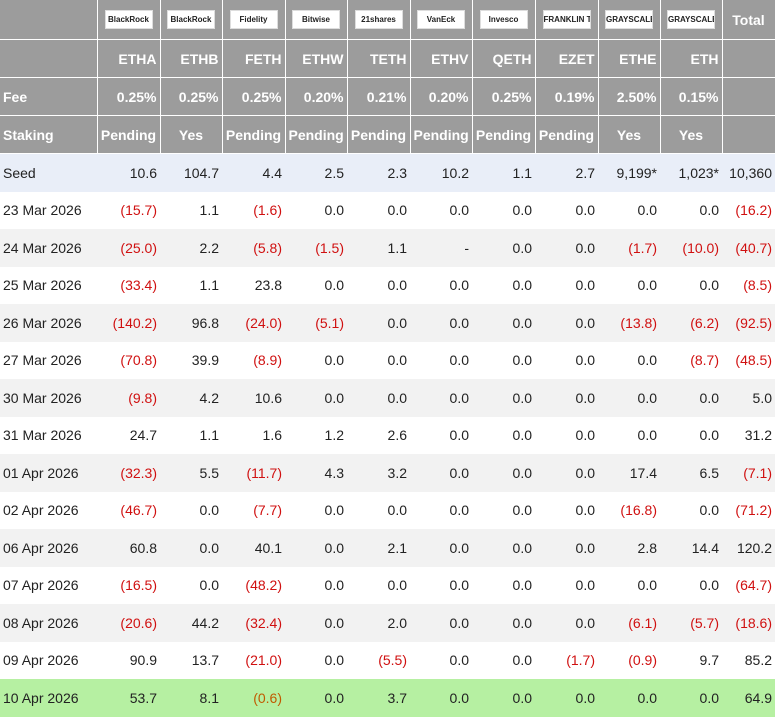  Describe the element at coordinates (441, 248) in the screenshot. I see `flow-value: -` at that location.